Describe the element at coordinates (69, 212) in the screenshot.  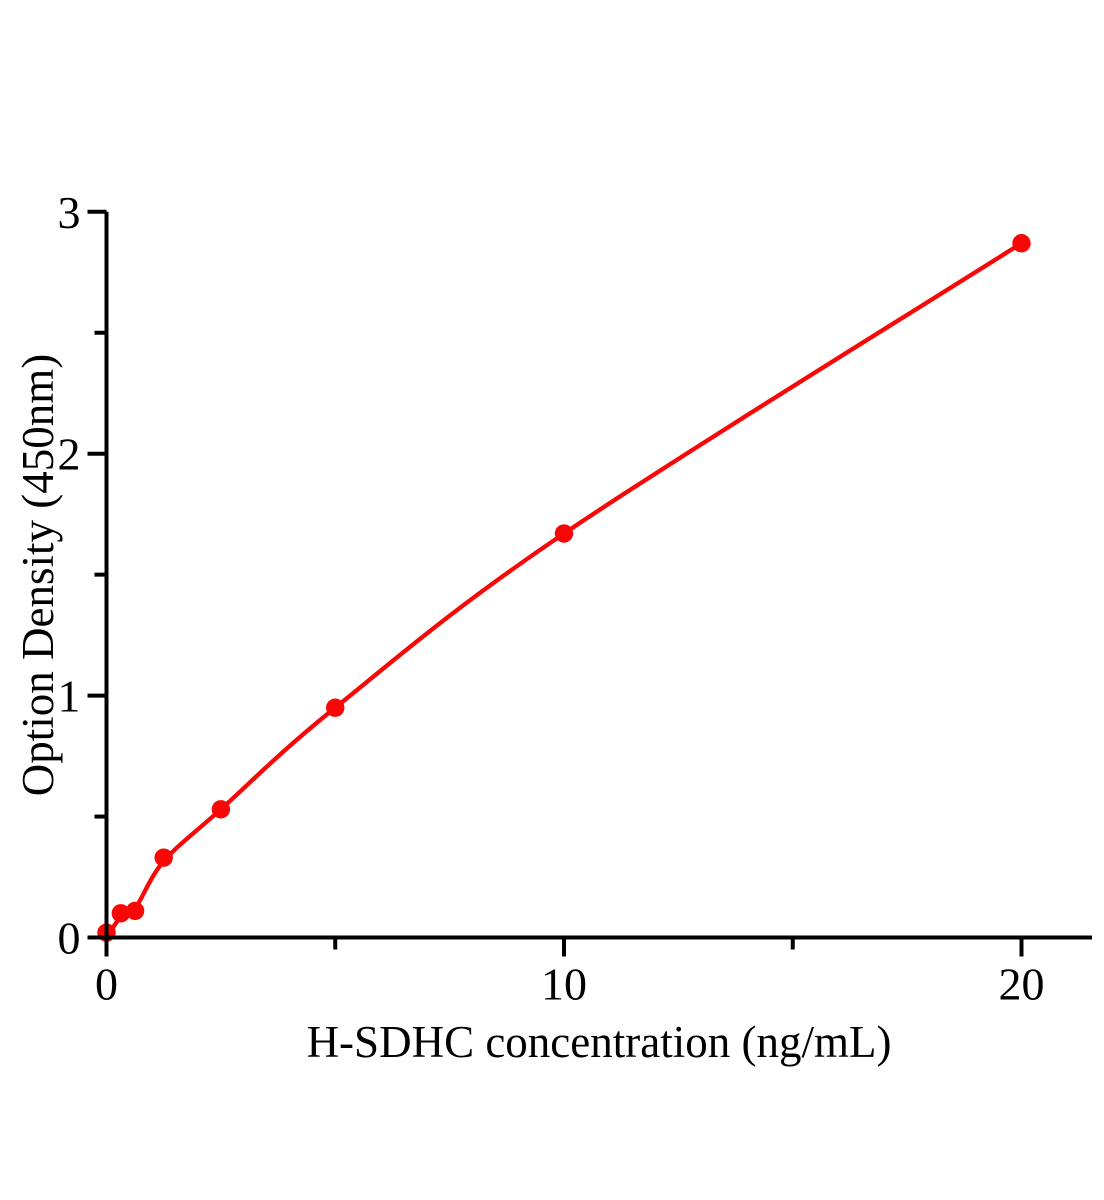
I see `y-axis-tick-label: 3` at that location.